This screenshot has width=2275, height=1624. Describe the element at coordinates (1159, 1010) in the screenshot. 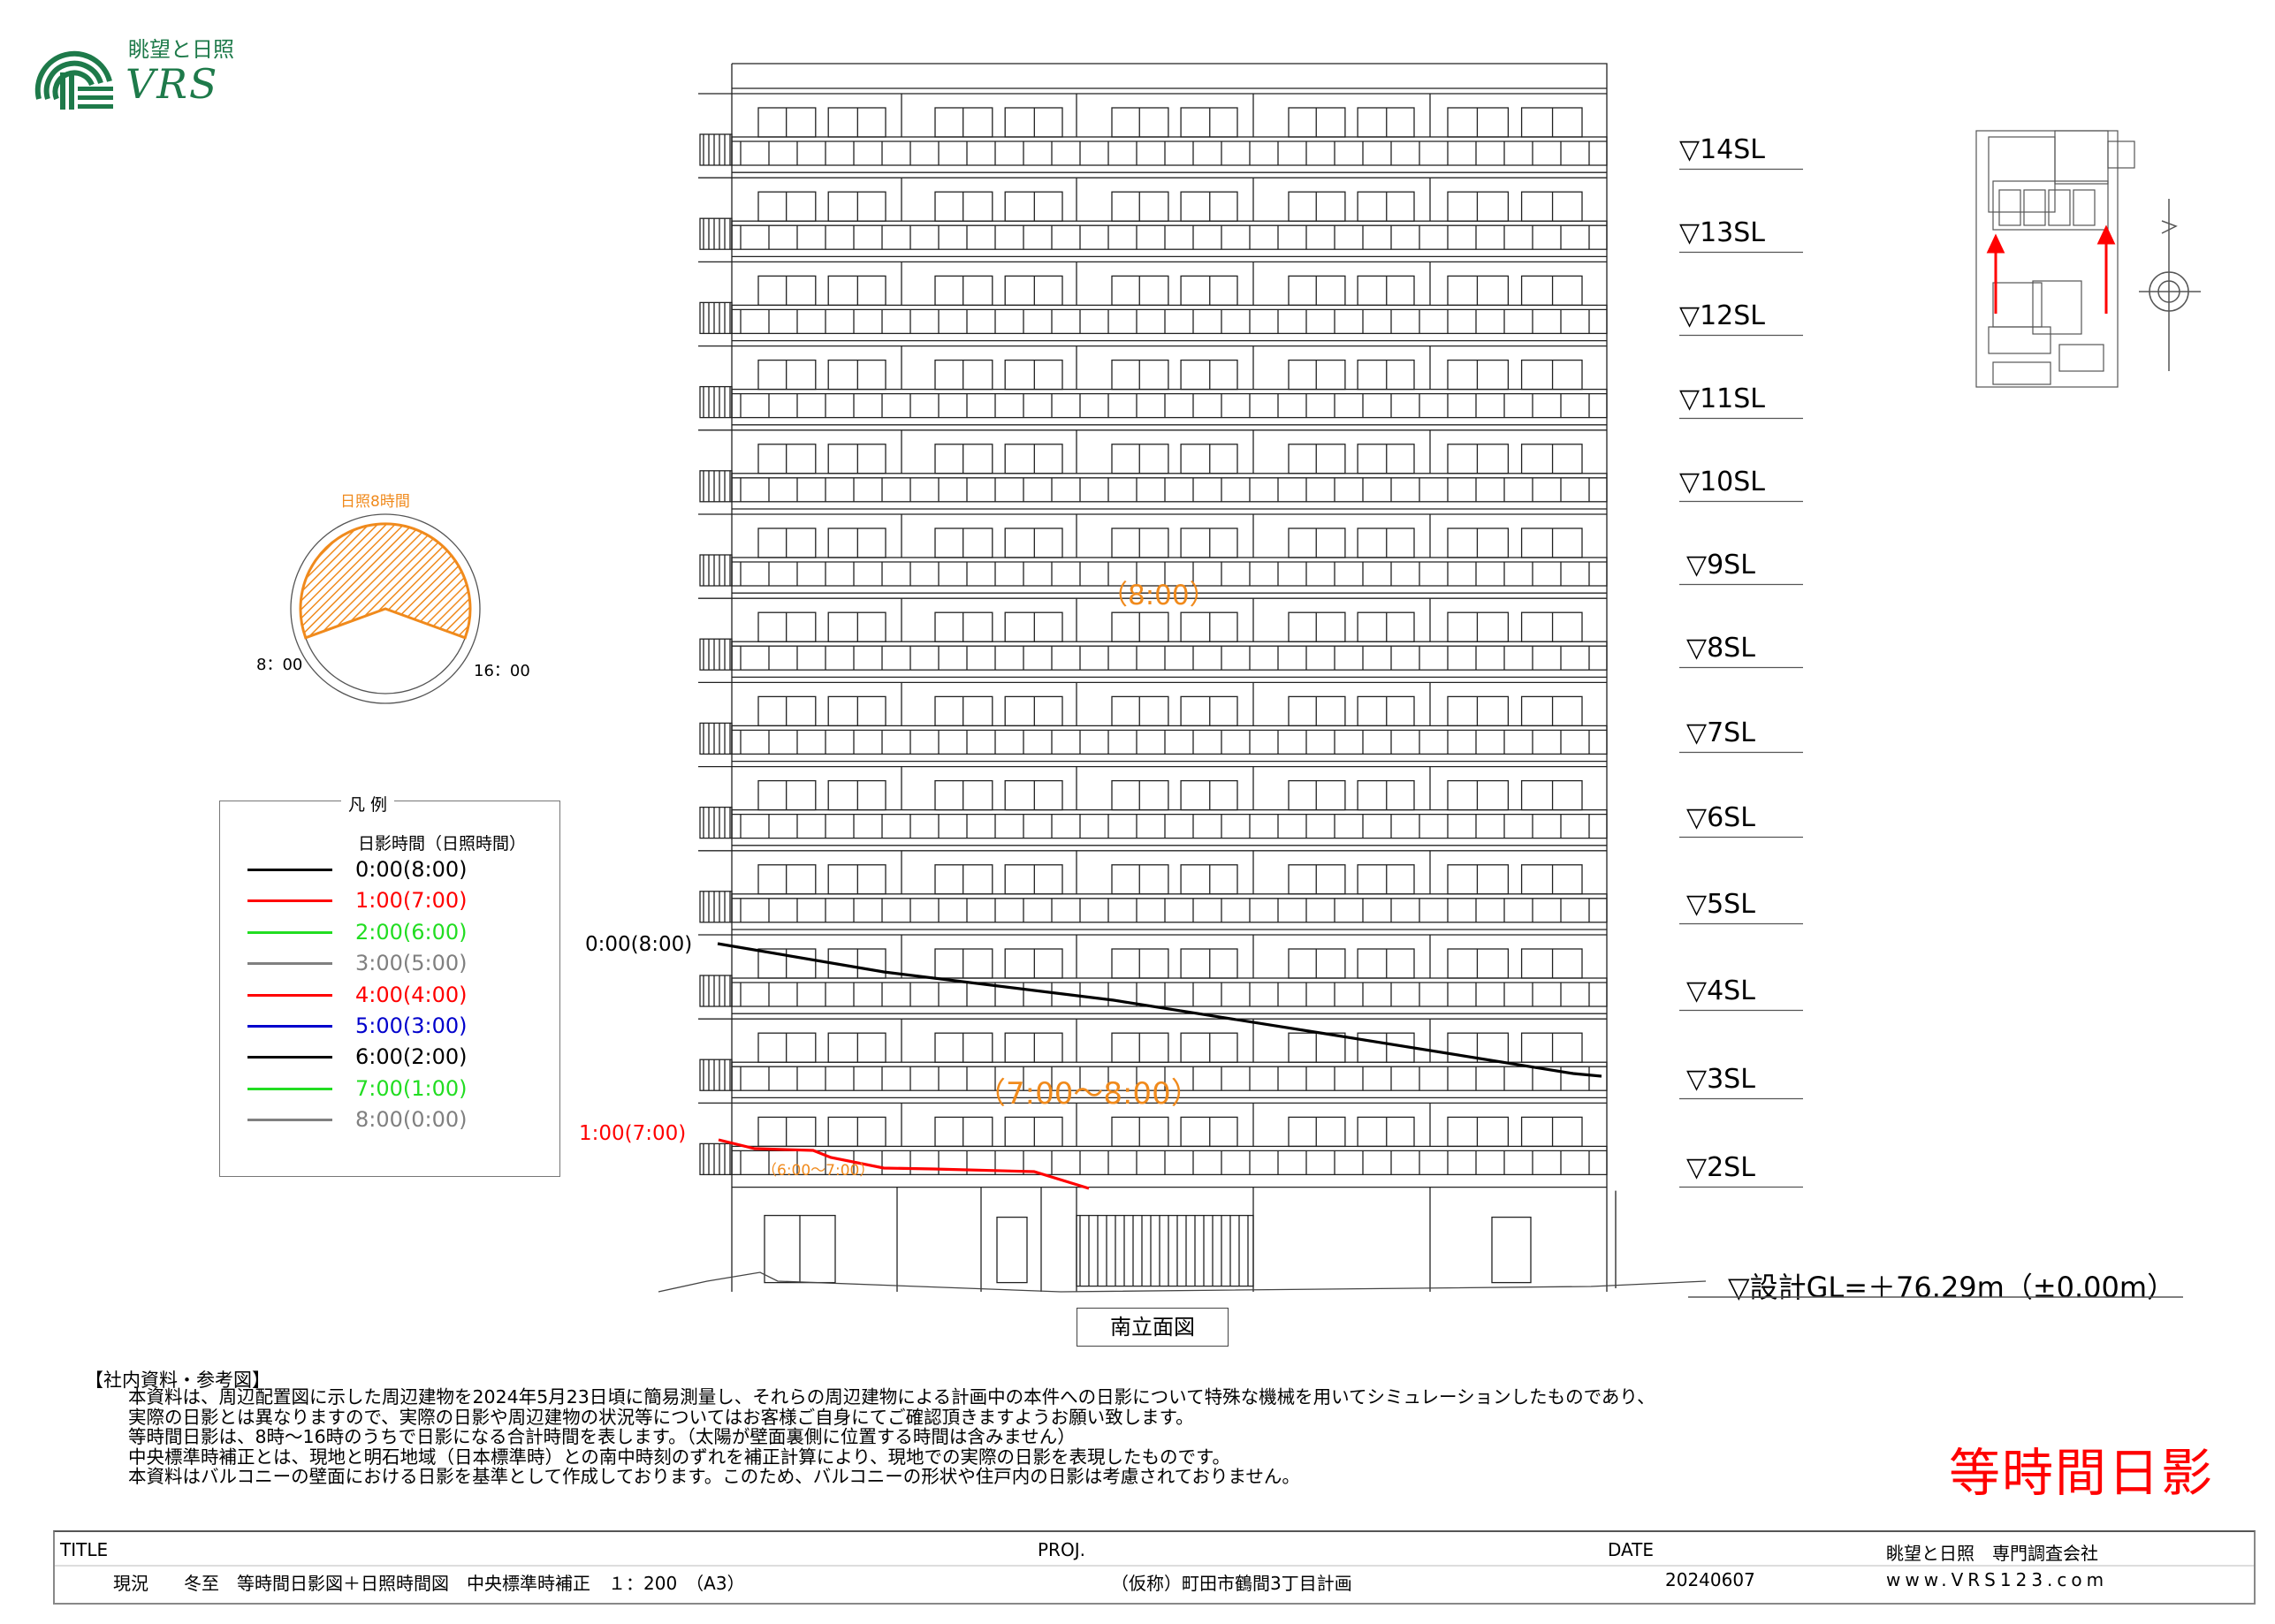

I see `shadow-line-0h` at that location.